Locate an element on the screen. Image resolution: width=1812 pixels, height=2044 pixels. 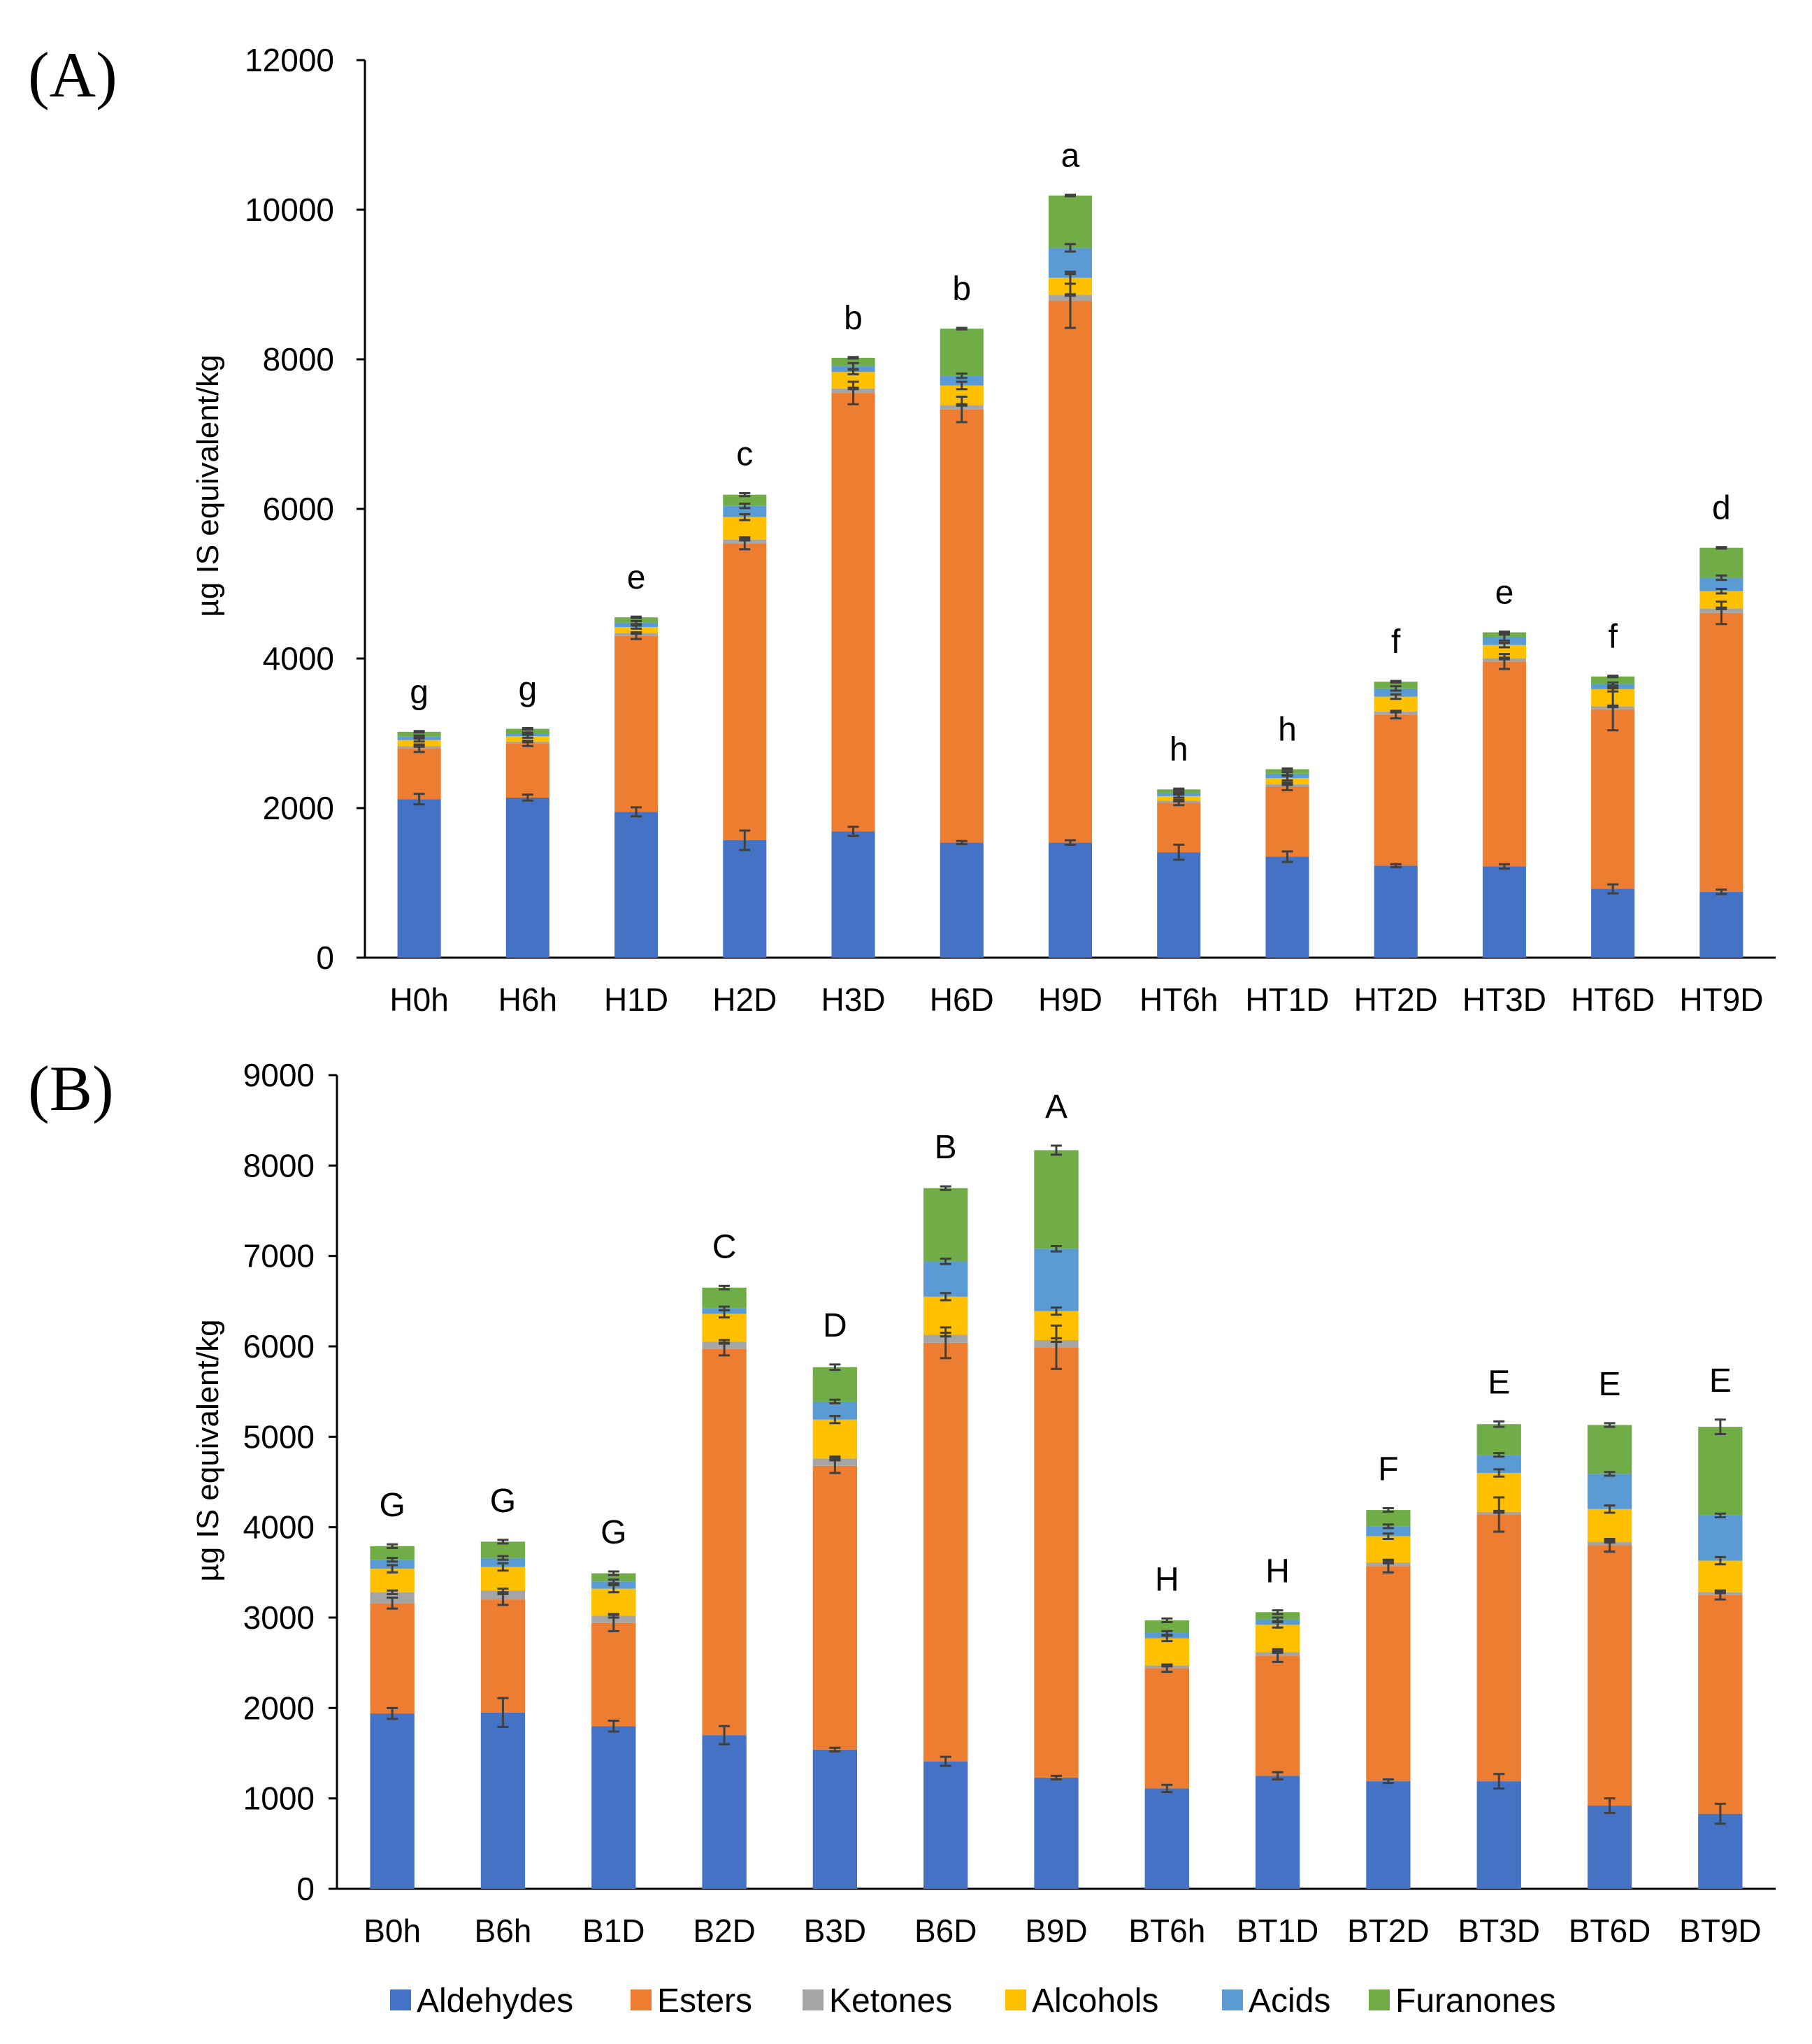
panel-b-y-tick-label: 8000 is located at coordinates (279, 1165).